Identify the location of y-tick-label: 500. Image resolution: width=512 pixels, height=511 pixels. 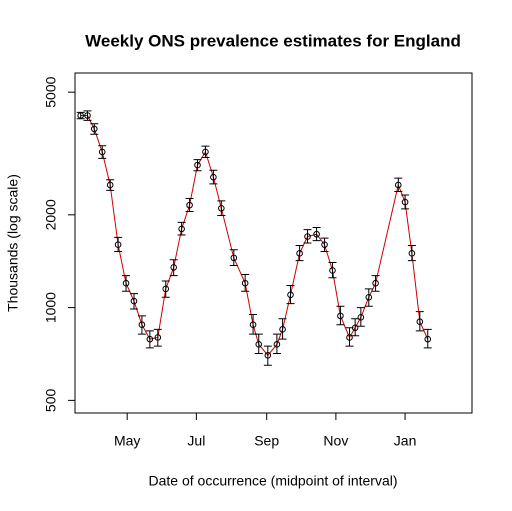
(51, 400).